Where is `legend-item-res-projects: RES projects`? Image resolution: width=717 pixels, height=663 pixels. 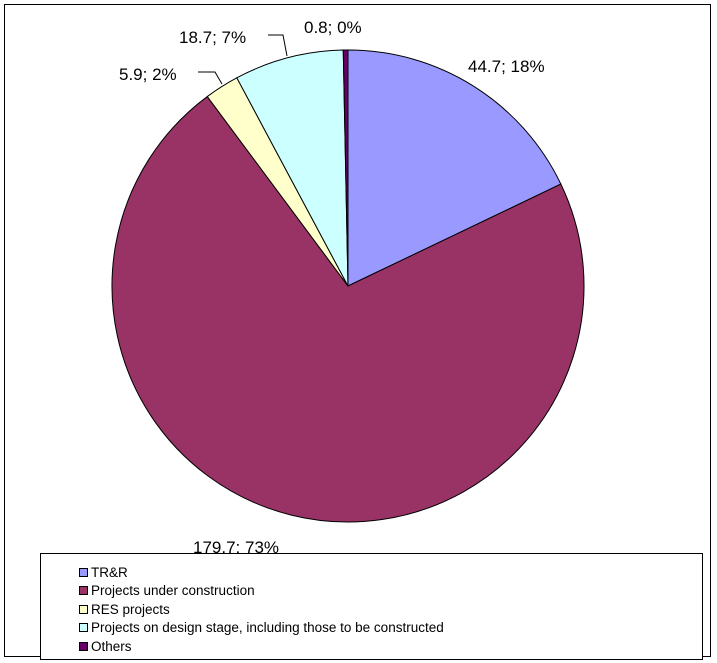
legend-item-res-projects: RES projects is located at coordinates (390, 609).